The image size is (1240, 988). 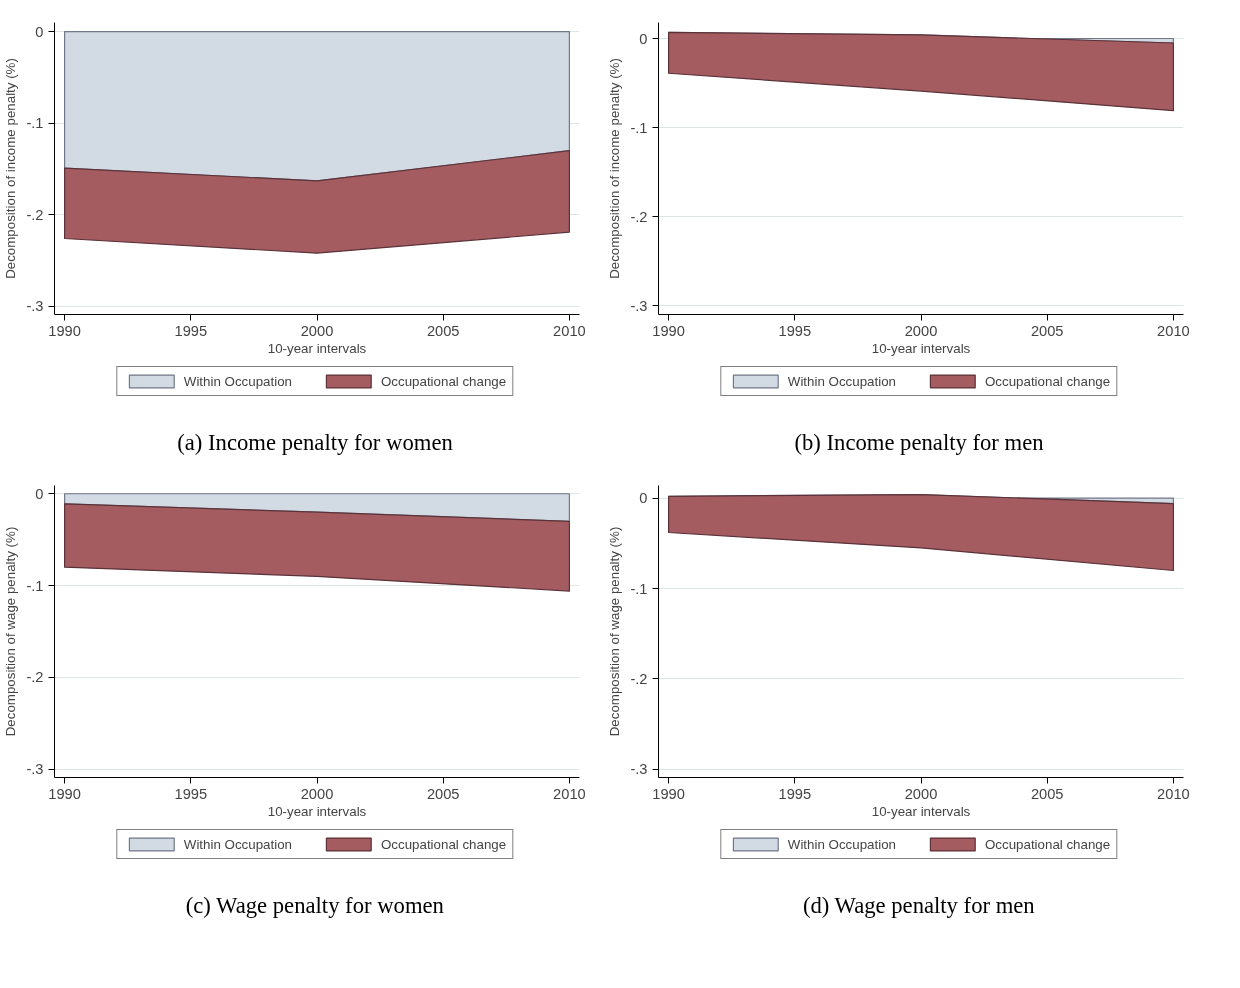 I want to click on text: (c) Wage penalty for women, so click(x=314, y=906).